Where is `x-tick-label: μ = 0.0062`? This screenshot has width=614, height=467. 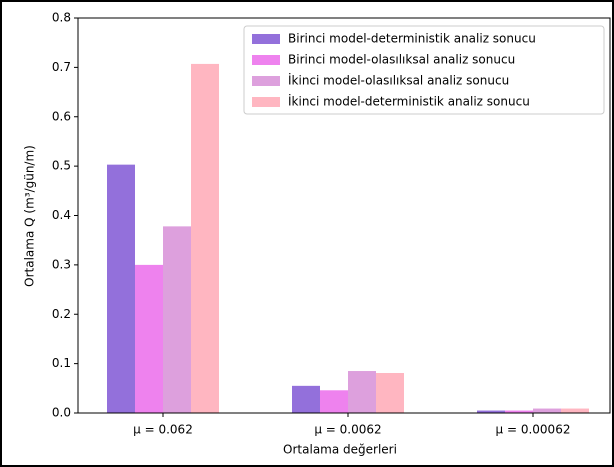
x-tick-label: μ = 0.0062 is located at coordinates (347, 430).